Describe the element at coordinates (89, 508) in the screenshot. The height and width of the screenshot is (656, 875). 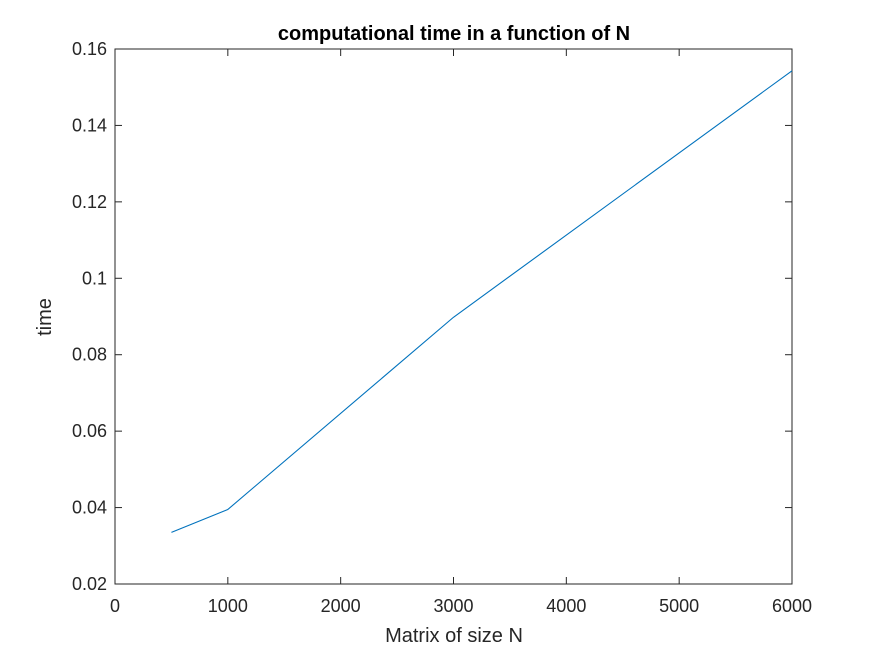
I see `y-tick-label: 0.04` at that location.